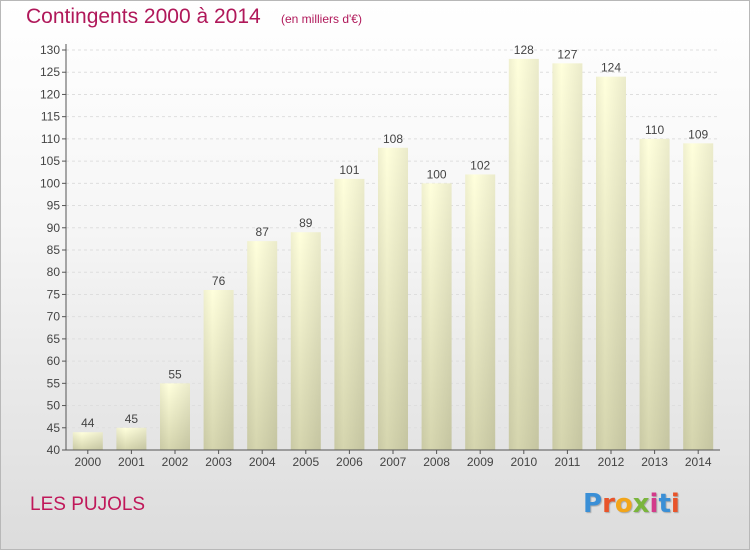 This screenshot has width=750, height=550. Describe the element at coordinates (50, 161) in the screenshot. I see `y-tick-label: 105` at that location.